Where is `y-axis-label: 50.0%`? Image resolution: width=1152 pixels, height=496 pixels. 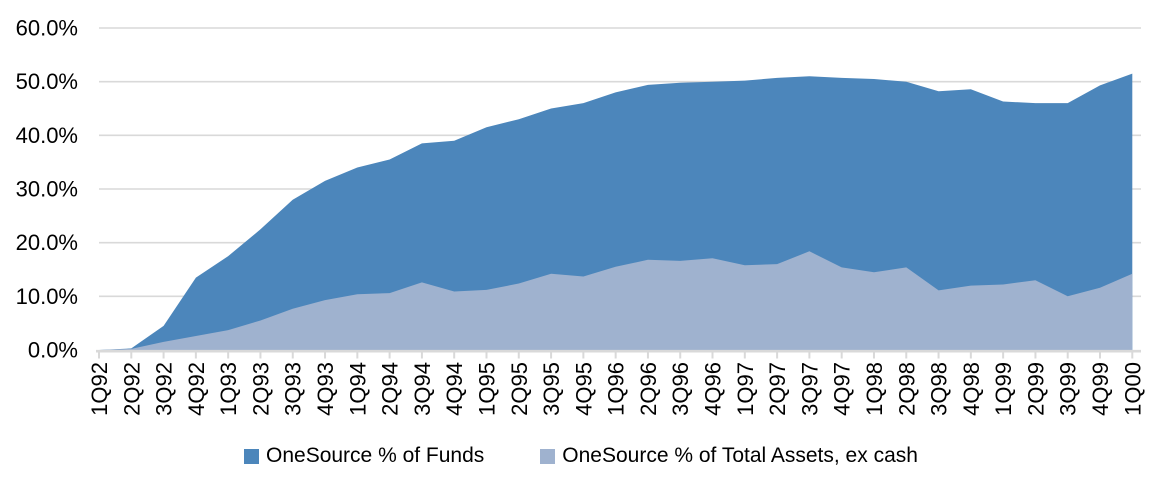 y-axis-label: 50.0% is located at coordinates (47, 81).